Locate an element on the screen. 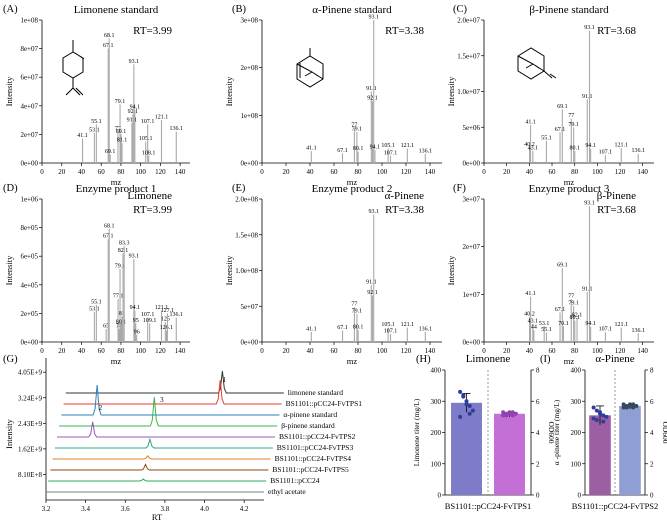 This screenshot has width=667, height=524. y-tick-label: 8e+07 is located at coordinates (29, 49).